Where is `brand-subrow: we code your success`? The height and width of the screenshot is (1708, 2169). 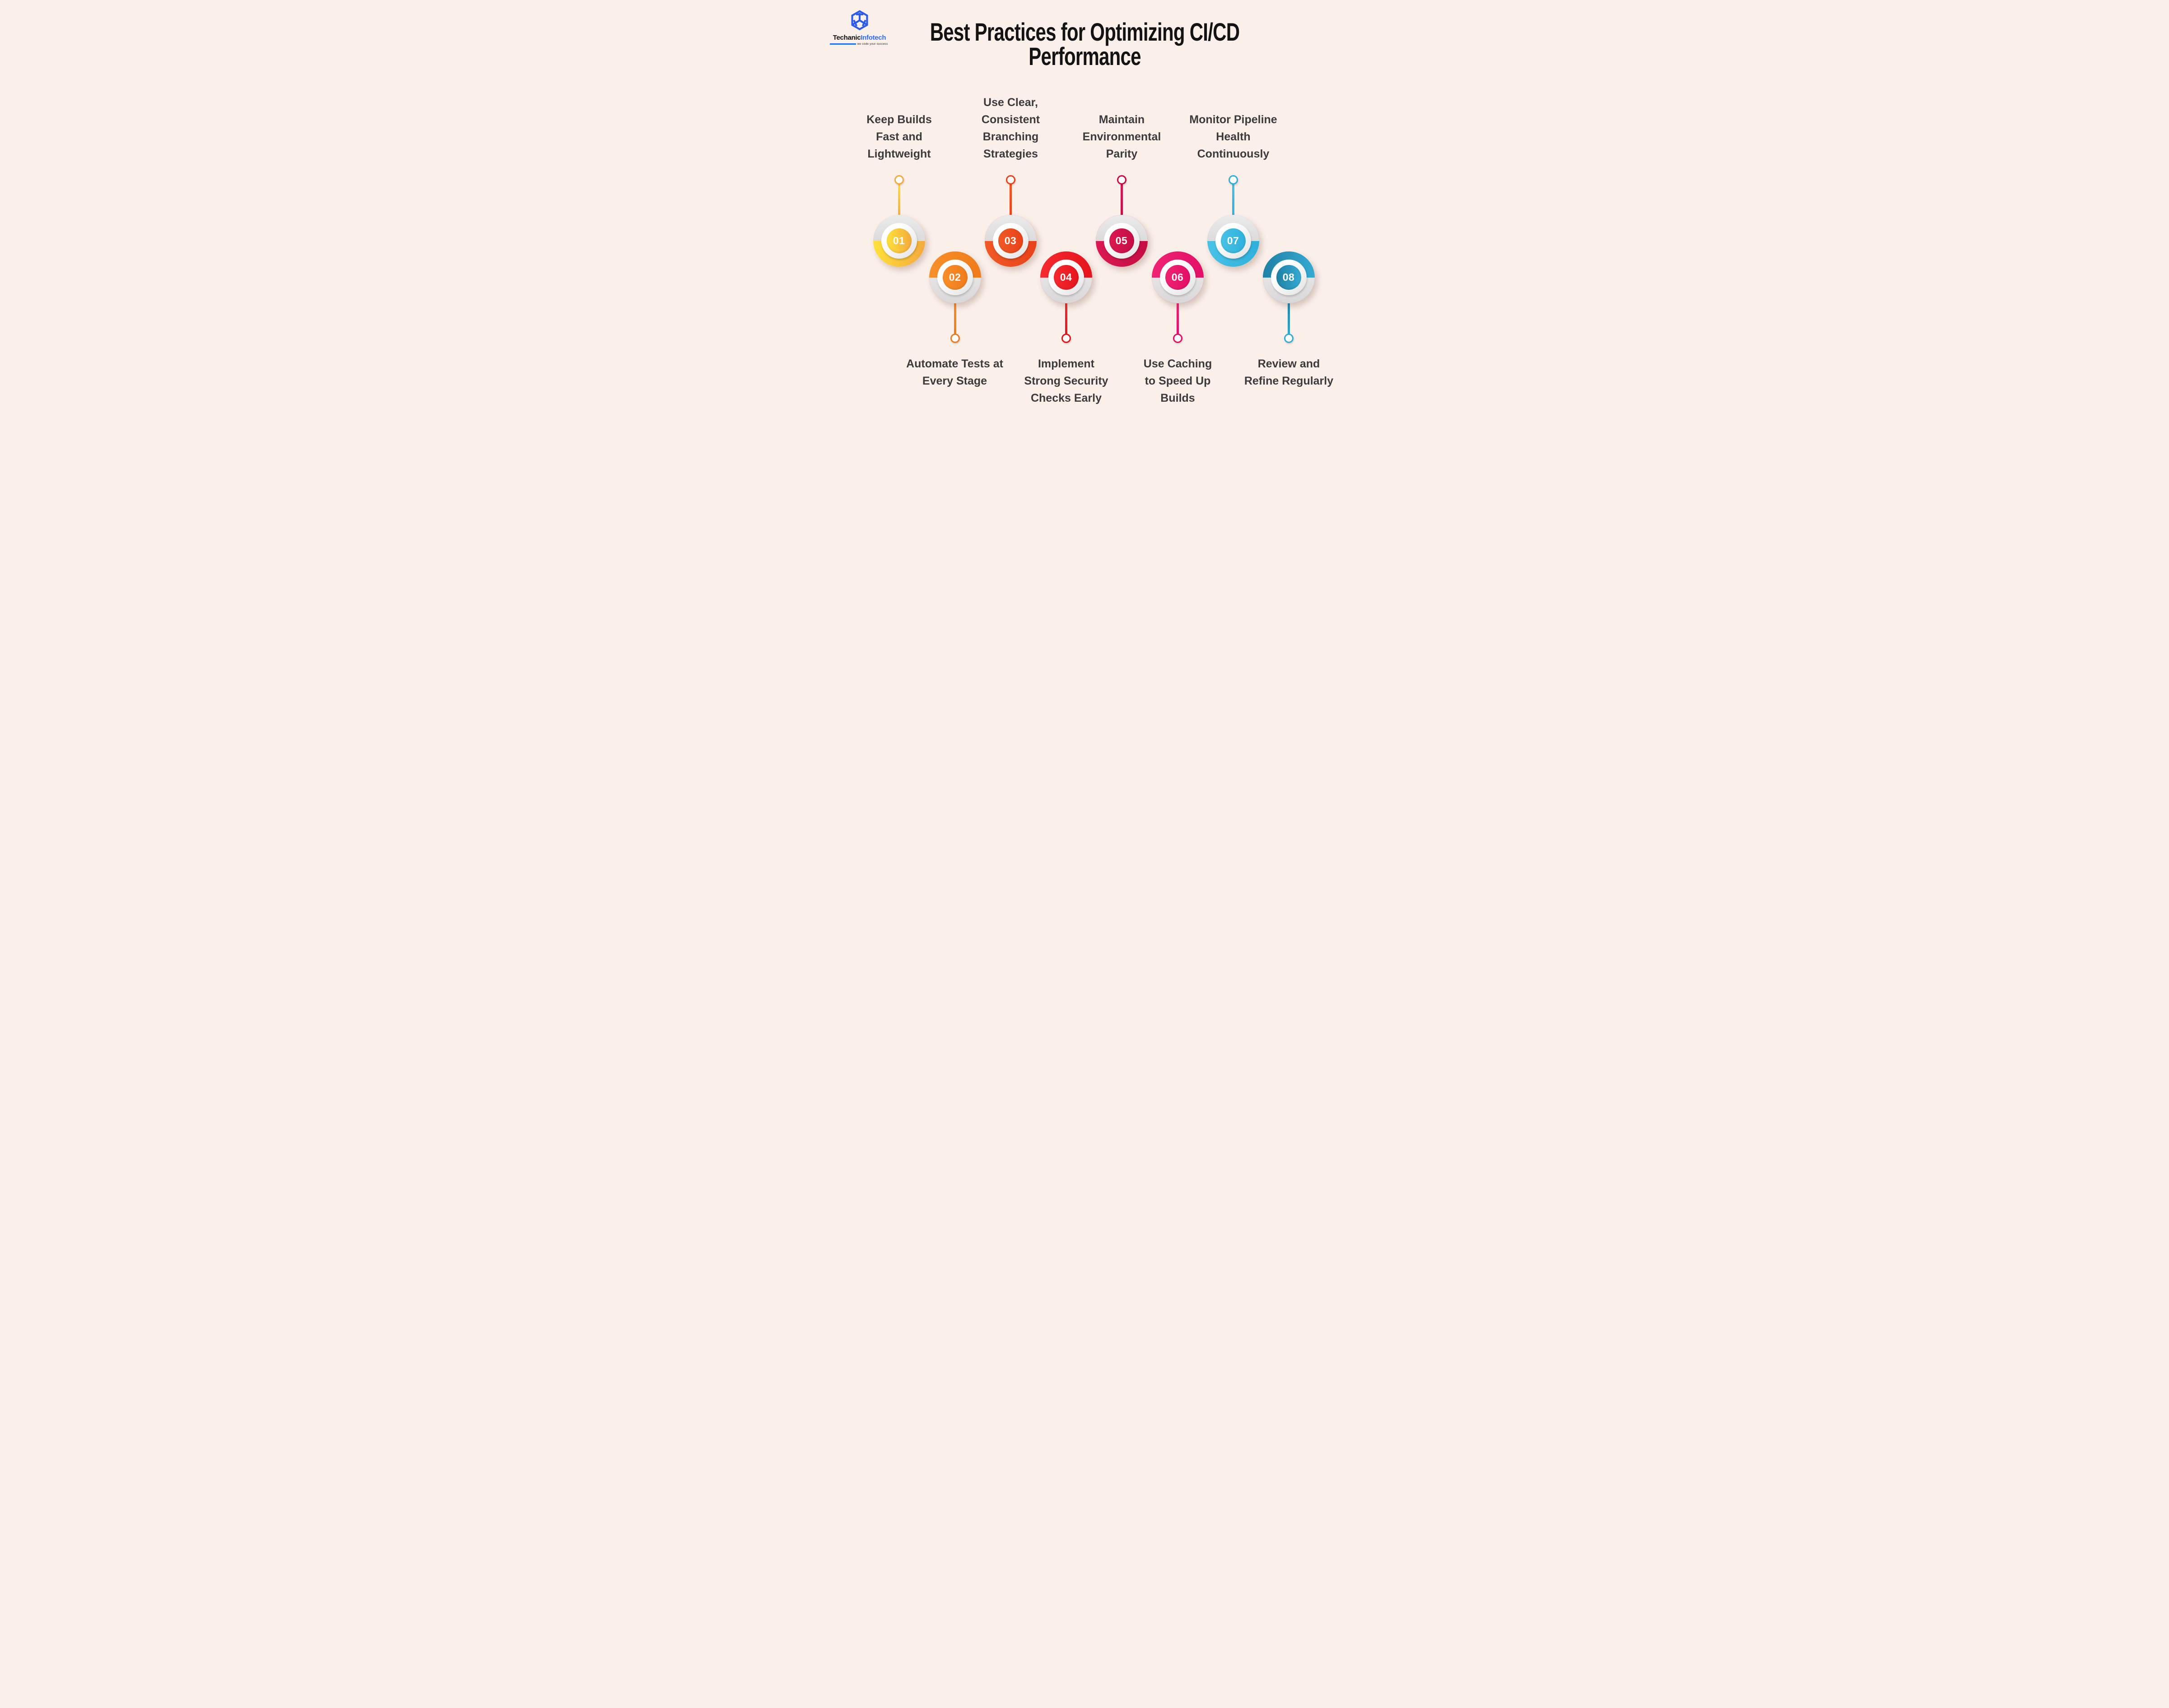
brand-subrow: we code your success is located at coordinates (859, 44).